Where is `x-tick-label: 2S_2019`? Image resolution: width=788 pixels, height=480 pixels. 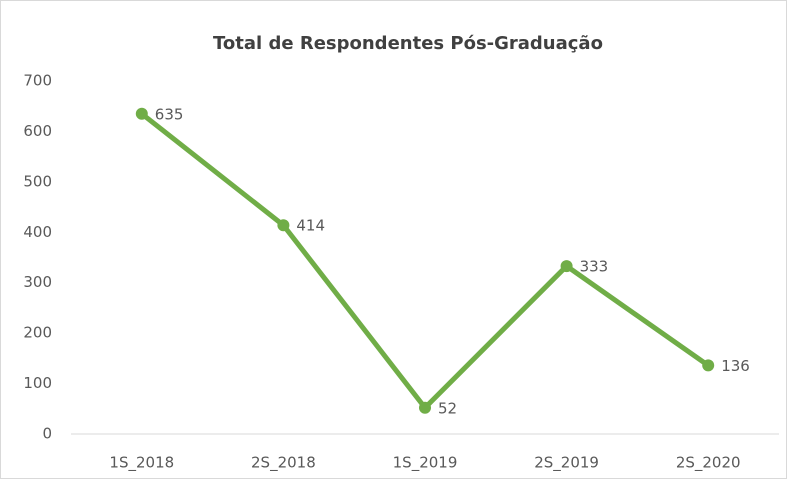 x-tick-label: 2S_2019 is located at coordinates (566, 463).